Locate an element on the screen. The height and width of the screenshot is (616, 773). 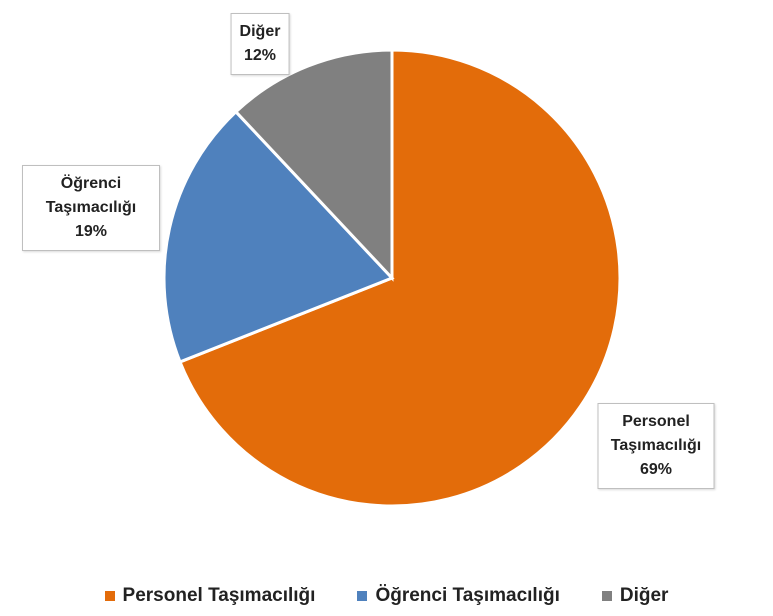
data-label-name: Öğrenci Taşımacılığı is located at coordinates (91, 195).